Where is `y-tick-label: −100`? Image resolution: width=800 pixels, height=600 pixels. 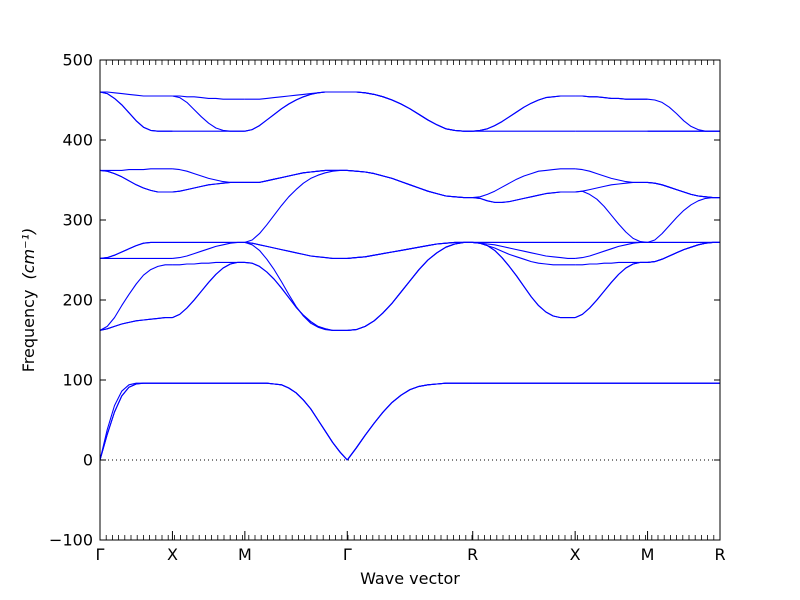
y-tick-label: −100 is located at coordinates (71, 540).